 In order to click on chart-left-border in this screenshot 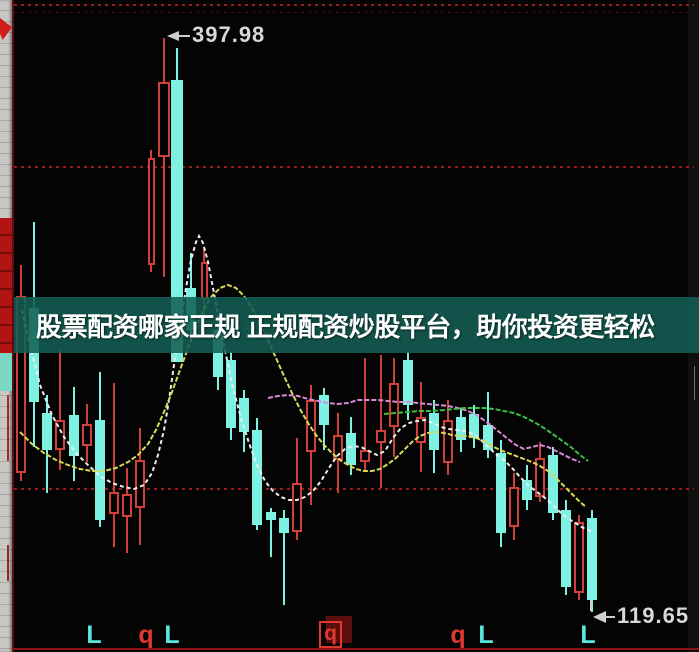, I will do `click(13, 326)`.